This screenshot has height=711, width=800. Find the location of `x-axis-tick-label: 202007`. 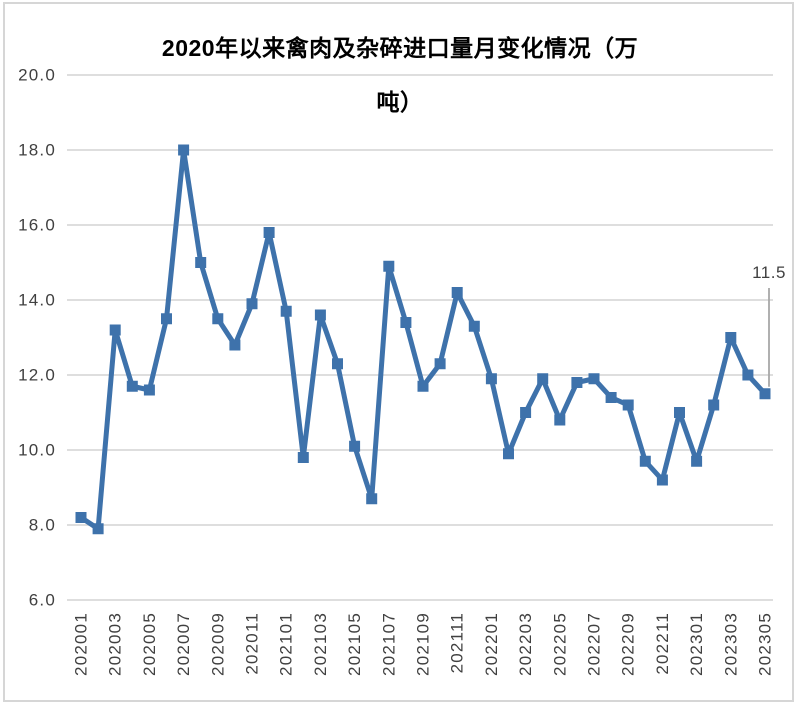

x-axis-tick-label: 202007 is located at coordinates (183, 644).